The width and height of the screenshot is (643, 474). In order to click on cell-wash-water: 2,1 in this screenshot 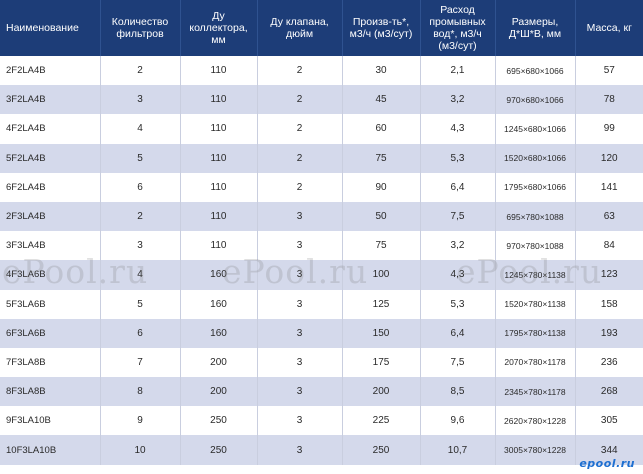, I will do `click(458, 71)`.